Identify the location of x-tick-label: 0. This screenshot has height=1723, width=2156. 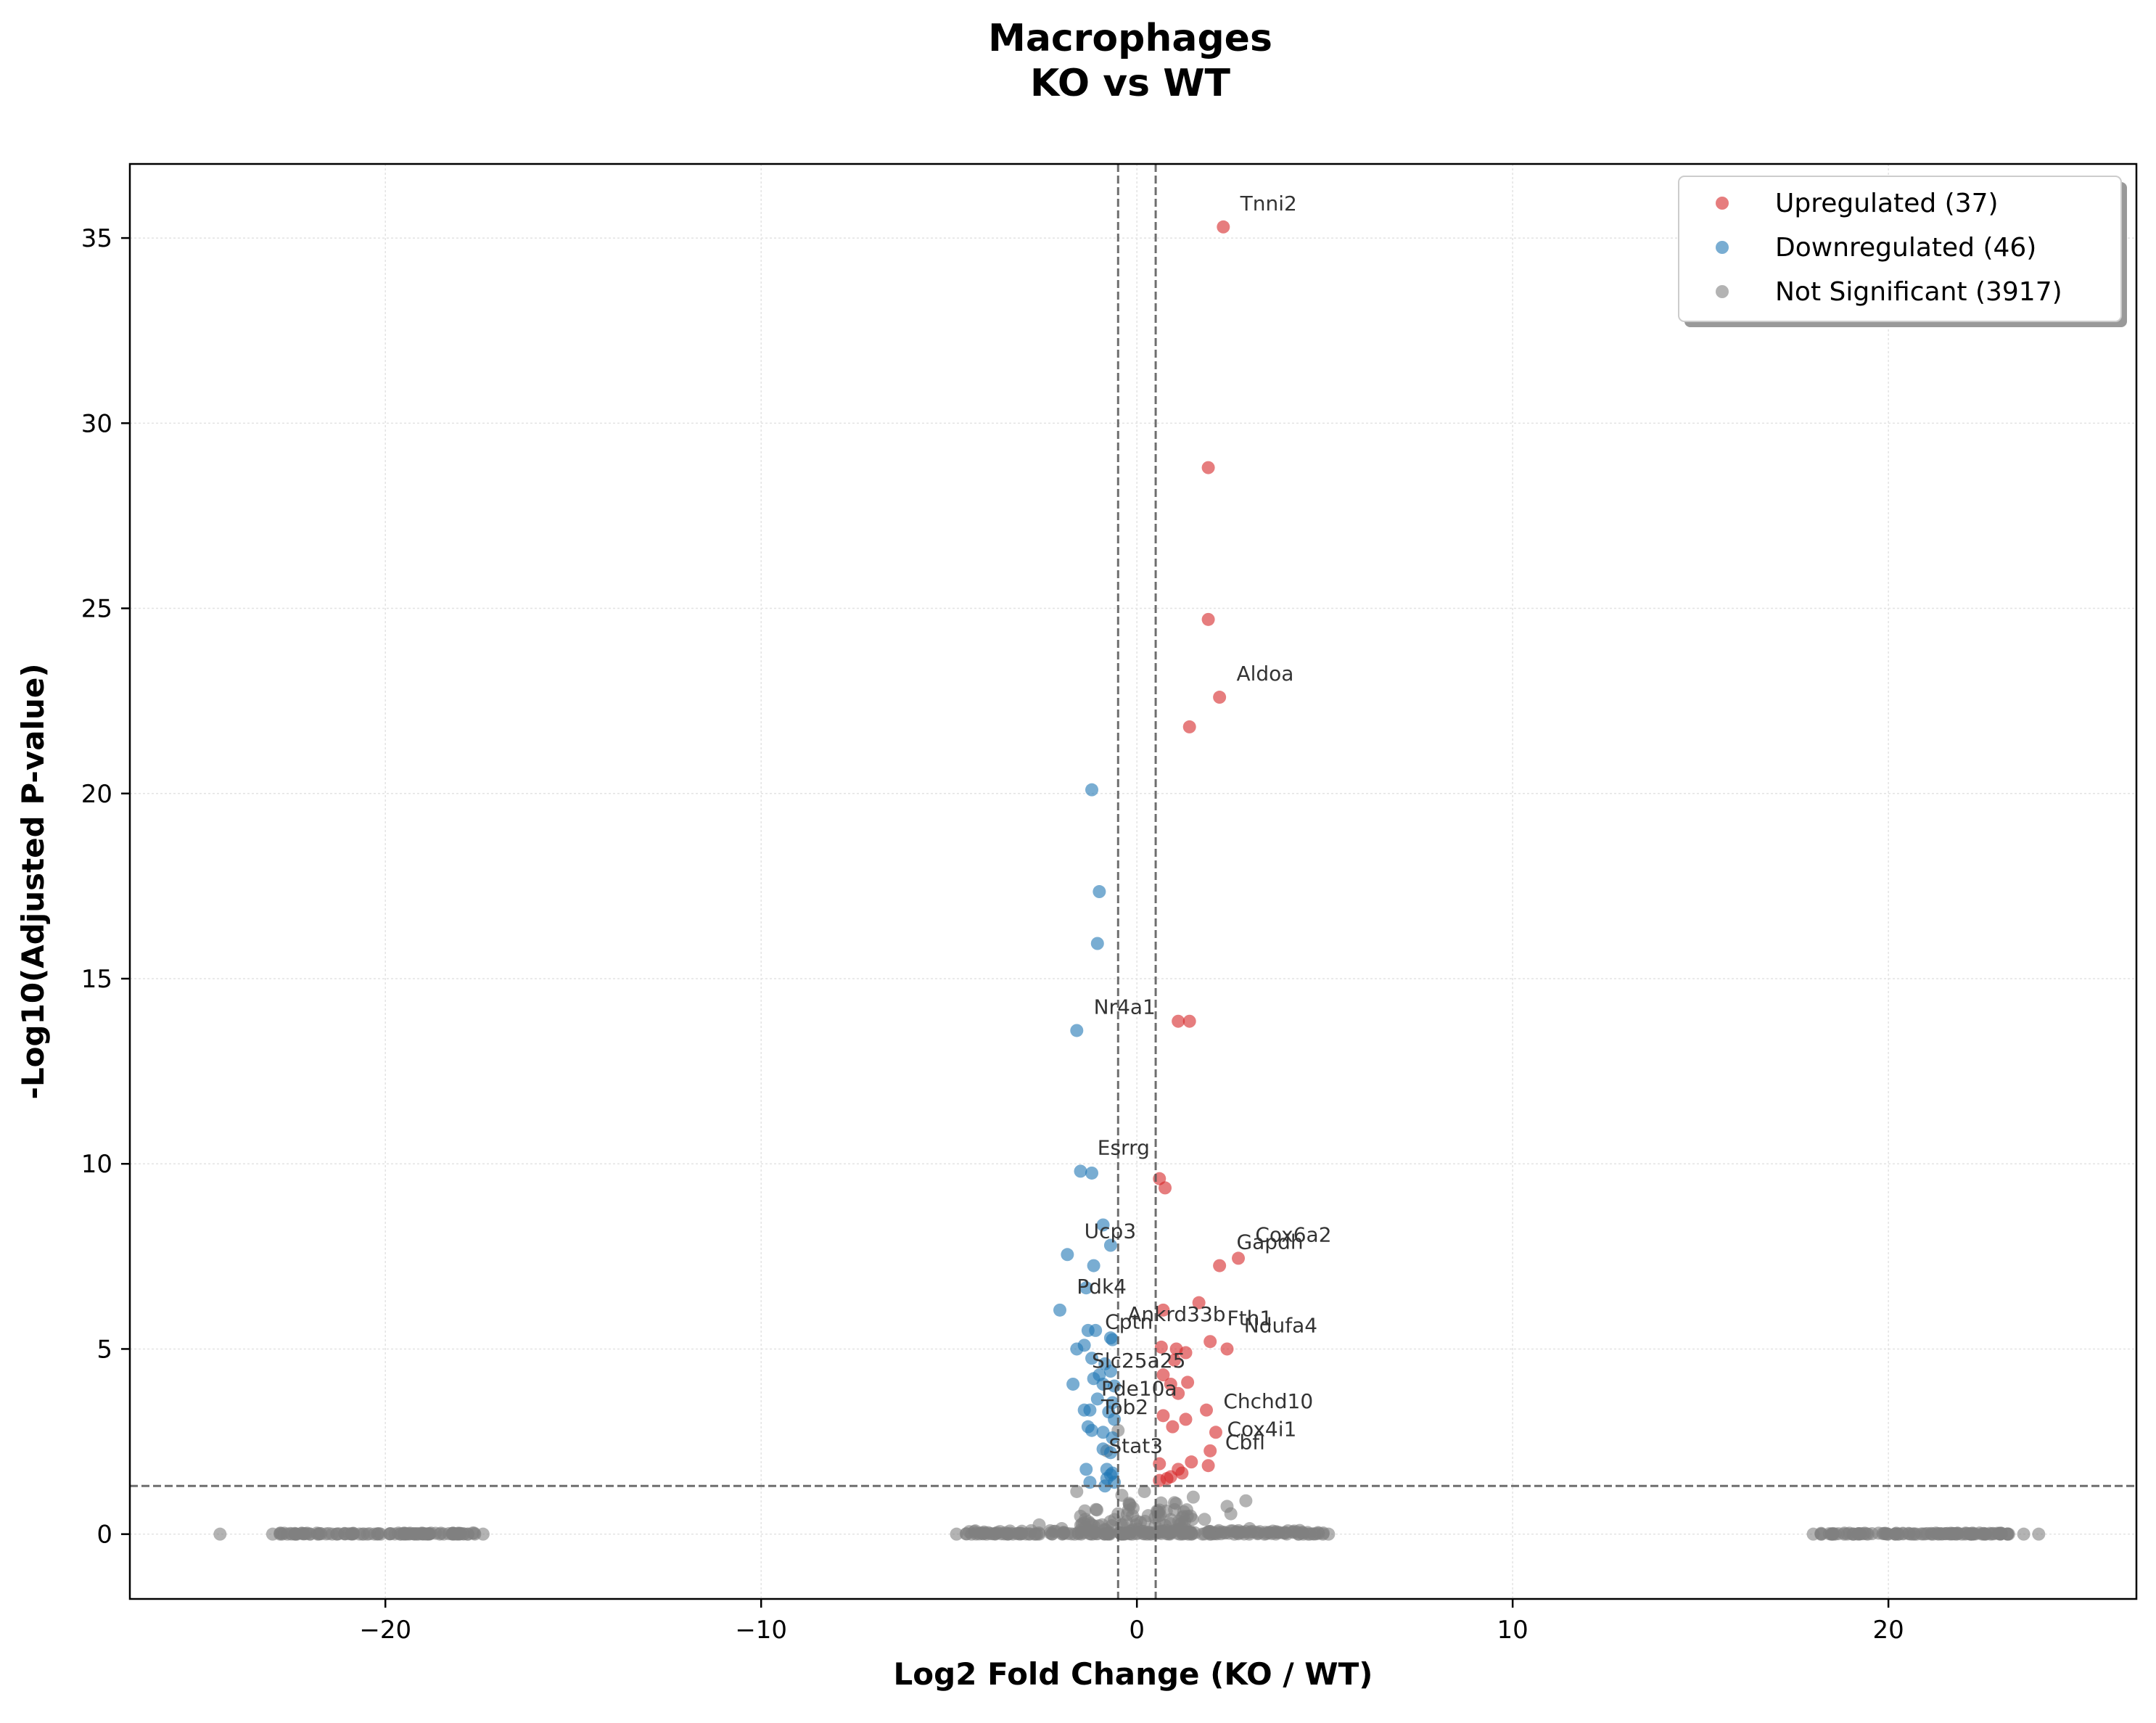
(1137, 1630).